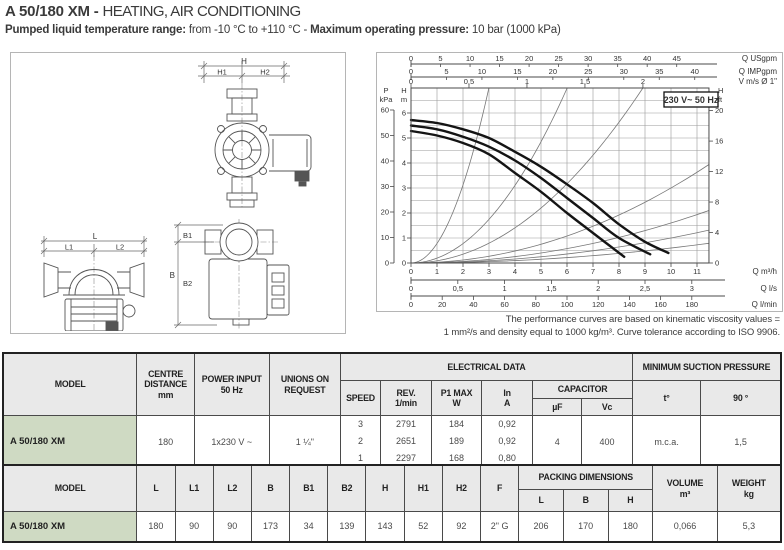 Image resolution: width=784 pixels, height=550 pixels. Describe the element at coordinates (593, 82) in the screenshot. I see `top-axis-2: 0 0,5 1 1,5 2 V m/s Ø 1"` at that location.